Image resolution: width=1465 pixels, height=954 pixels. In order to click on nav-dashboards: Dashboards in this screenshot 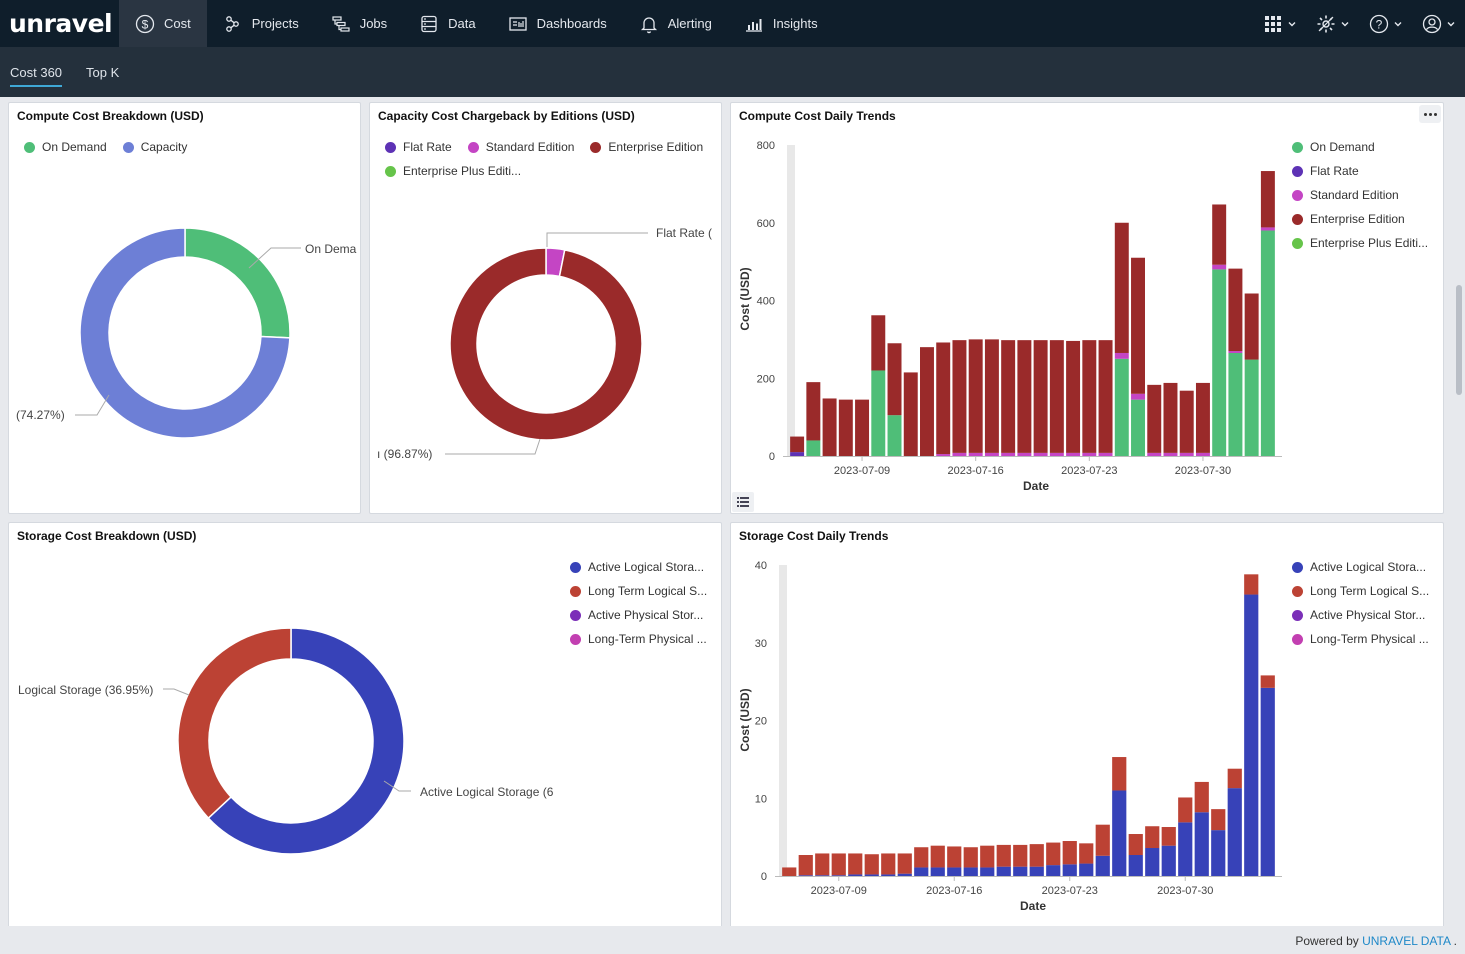, I will do `click(557, 23)`.